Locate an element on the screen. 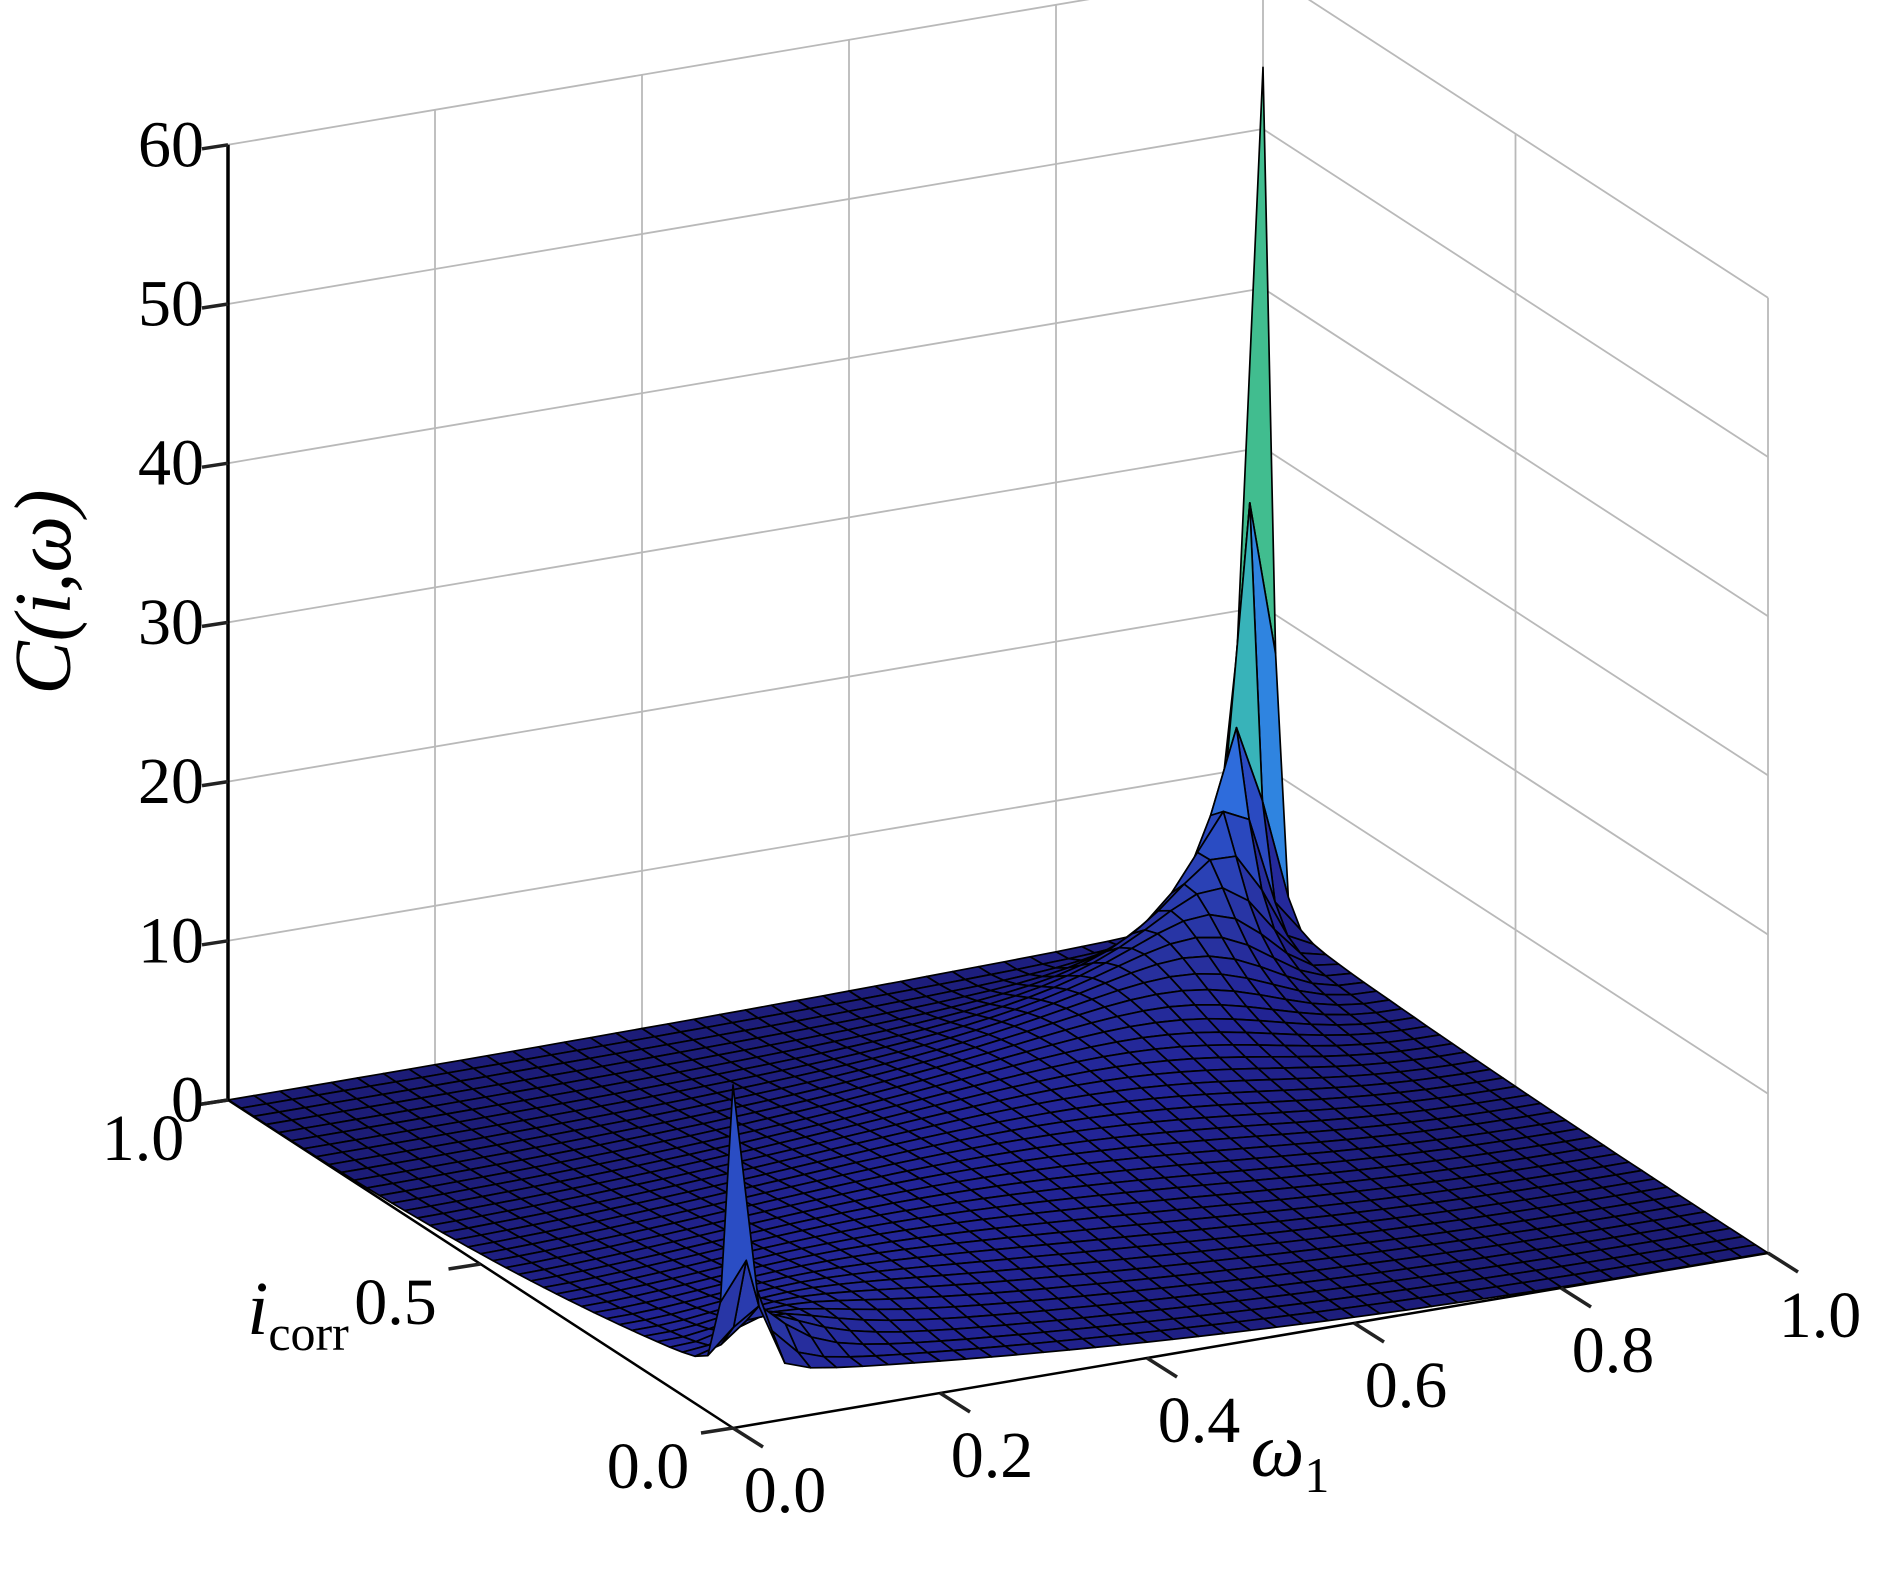 This screenshot has height=1569, width=1901. x-tick-label: 0.0 is located at coordinates (785, 1490).